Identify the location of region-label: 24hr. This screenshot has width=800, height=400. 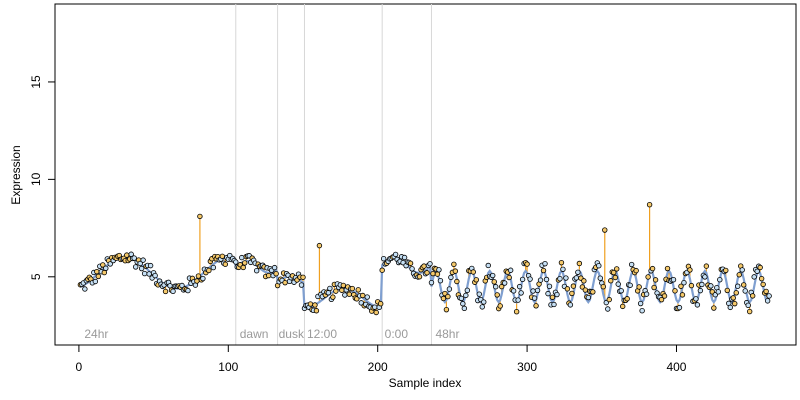
(96, 334).